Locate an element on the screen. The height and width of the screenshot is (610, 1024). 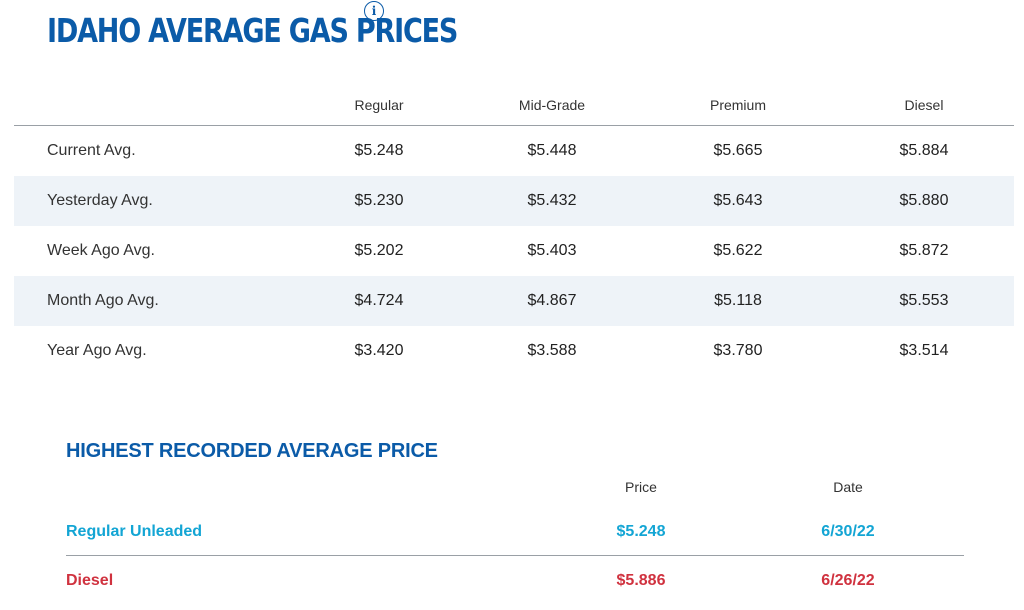
row-label: Week Ago Avg. is located at coordinates (101, 250).